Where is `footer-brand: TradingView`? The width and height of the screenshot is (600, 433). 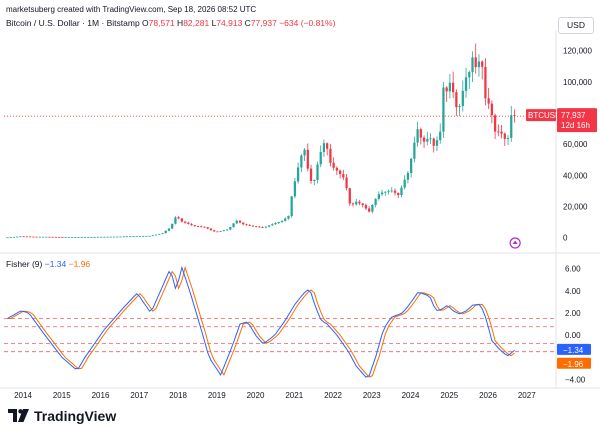 footer-brand: TradingView is located at coordinates (62, 416).